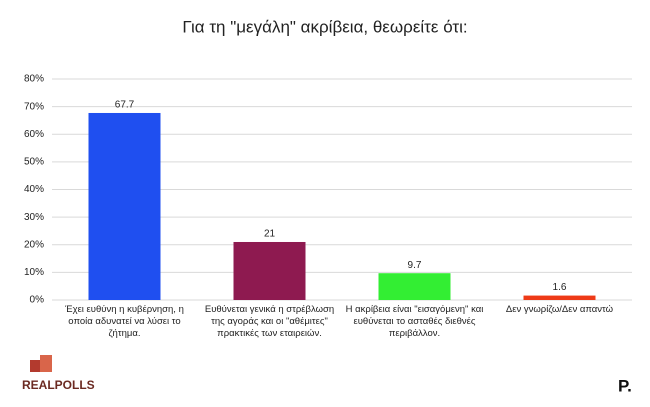 The width and height of the screenshot is (650, 407). What do you see at coordinates (58, 385) in the screenshot?
I see `logo-text: REALPOLLS` at bounding box center [58, 385].